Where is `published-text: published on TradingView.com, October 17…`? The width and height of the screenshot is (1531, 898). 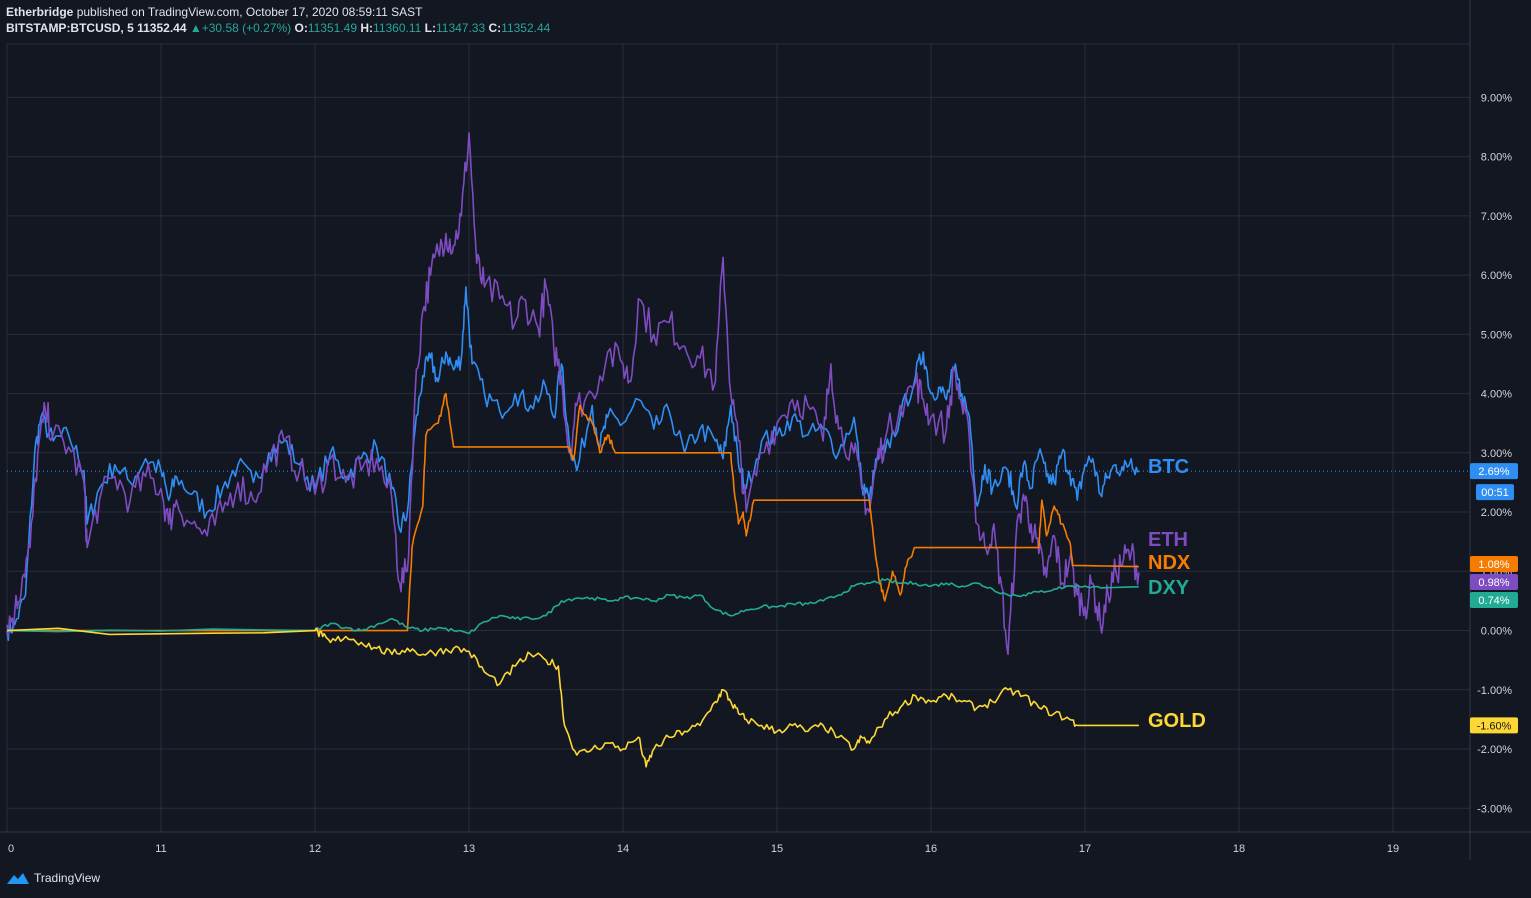
published-text: published on TradingView.com, October 17… is located at coordinates (249, 12).